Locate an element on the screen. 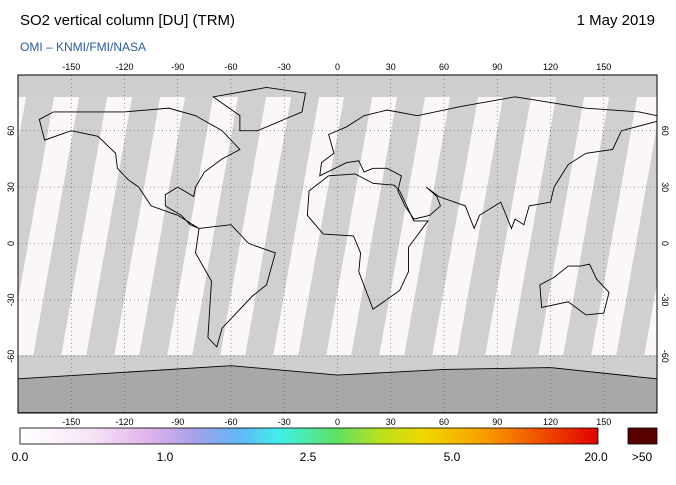 The width and height of the screenshot is (676, 485). colorbar-label: 2.5 is located at coordinates (308, 457).